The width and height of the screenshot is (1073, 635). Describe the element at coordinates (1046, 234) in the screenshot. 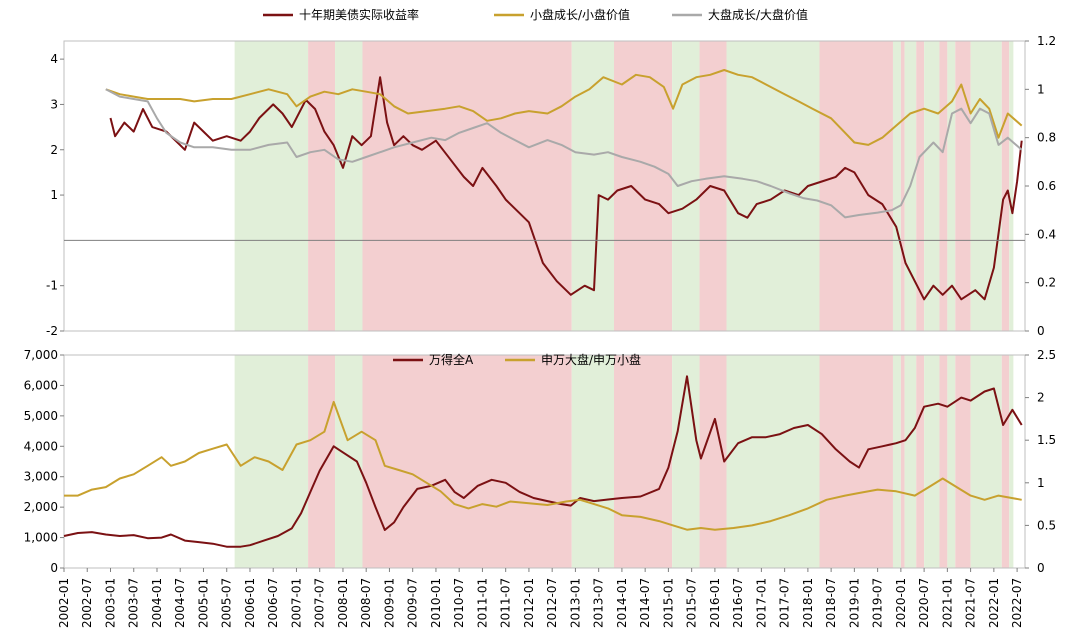

I see `top-right-tick-label: 0.4` at that location.